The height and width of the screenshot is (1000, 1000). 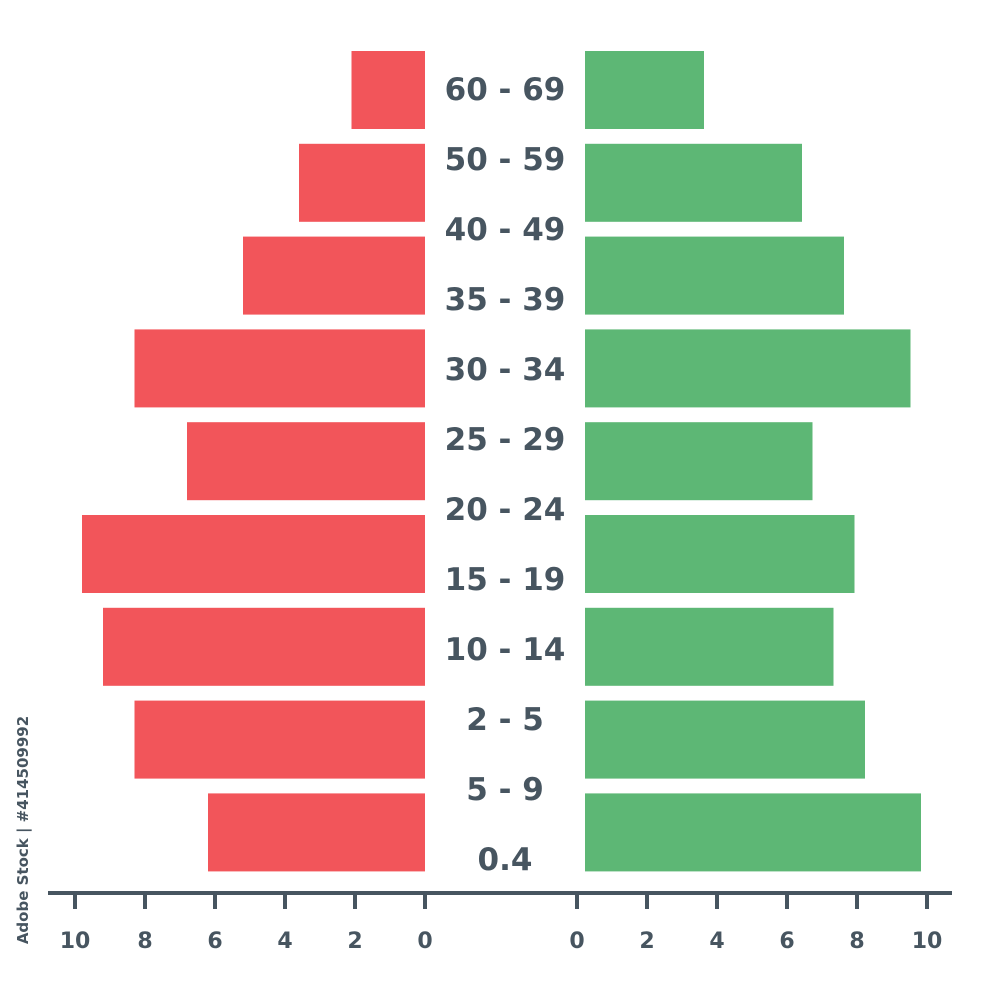 What do you see at coordinates (214, 941) in the screenshot?
I see `left-tick-label: 6` at bounding box center [214, 941].